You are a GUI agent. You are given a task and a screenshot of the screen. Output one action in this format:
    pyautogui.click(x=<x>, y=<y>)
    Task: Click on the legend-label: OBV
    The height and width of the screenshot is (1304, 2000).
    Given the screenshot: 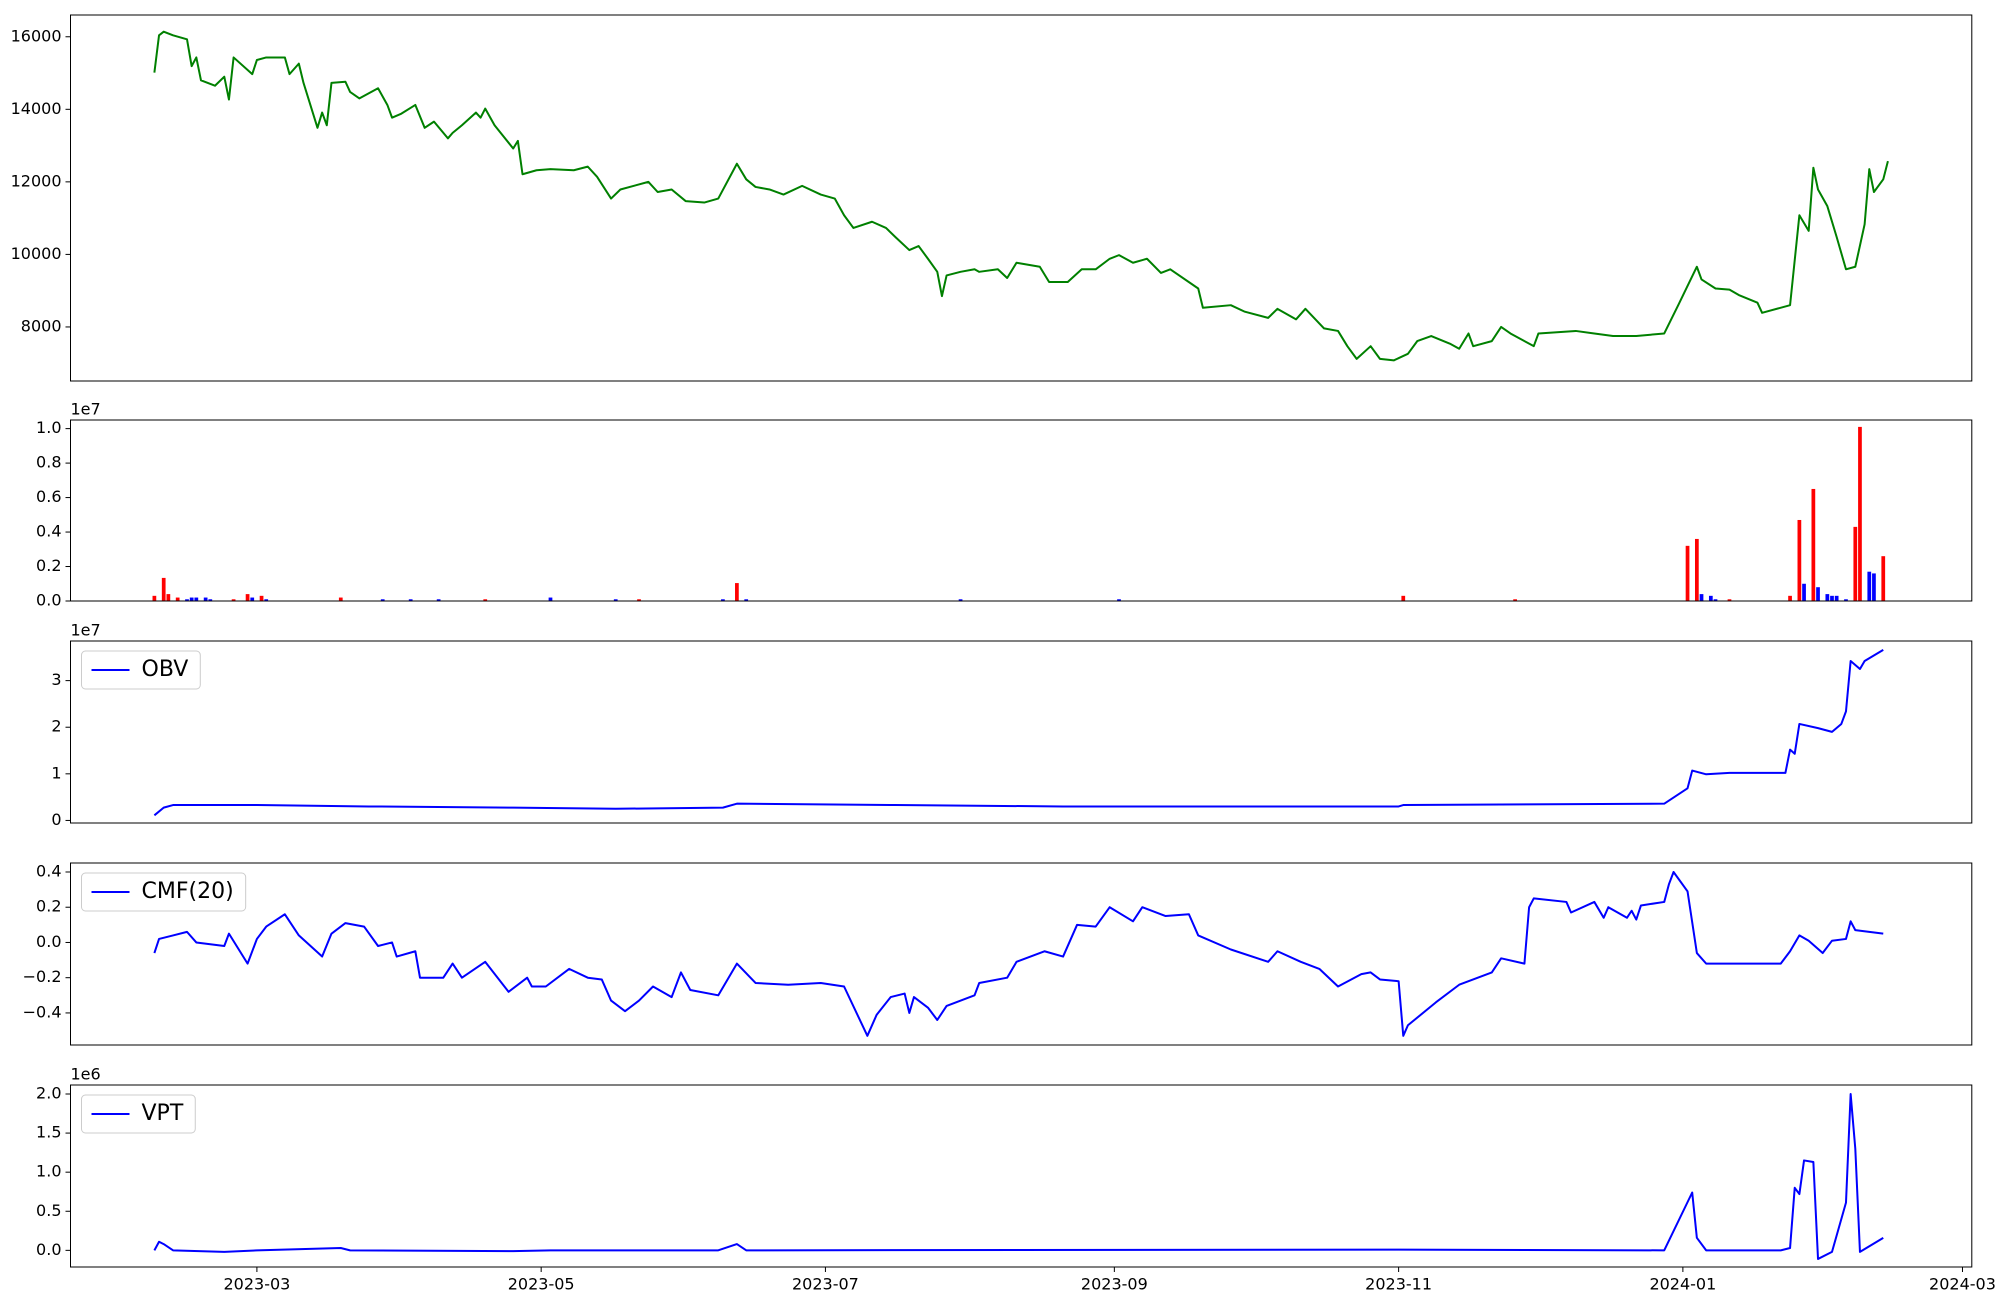 What is the action you would take?
    pyautogui.click(x=165, y=669)
    